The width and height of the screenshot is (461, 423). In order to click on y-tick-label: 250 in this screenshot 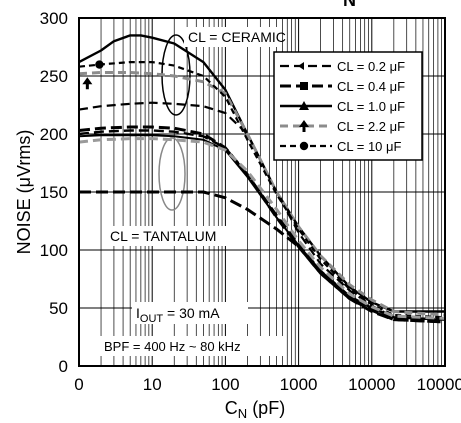, I will do `click(54, 76)`.